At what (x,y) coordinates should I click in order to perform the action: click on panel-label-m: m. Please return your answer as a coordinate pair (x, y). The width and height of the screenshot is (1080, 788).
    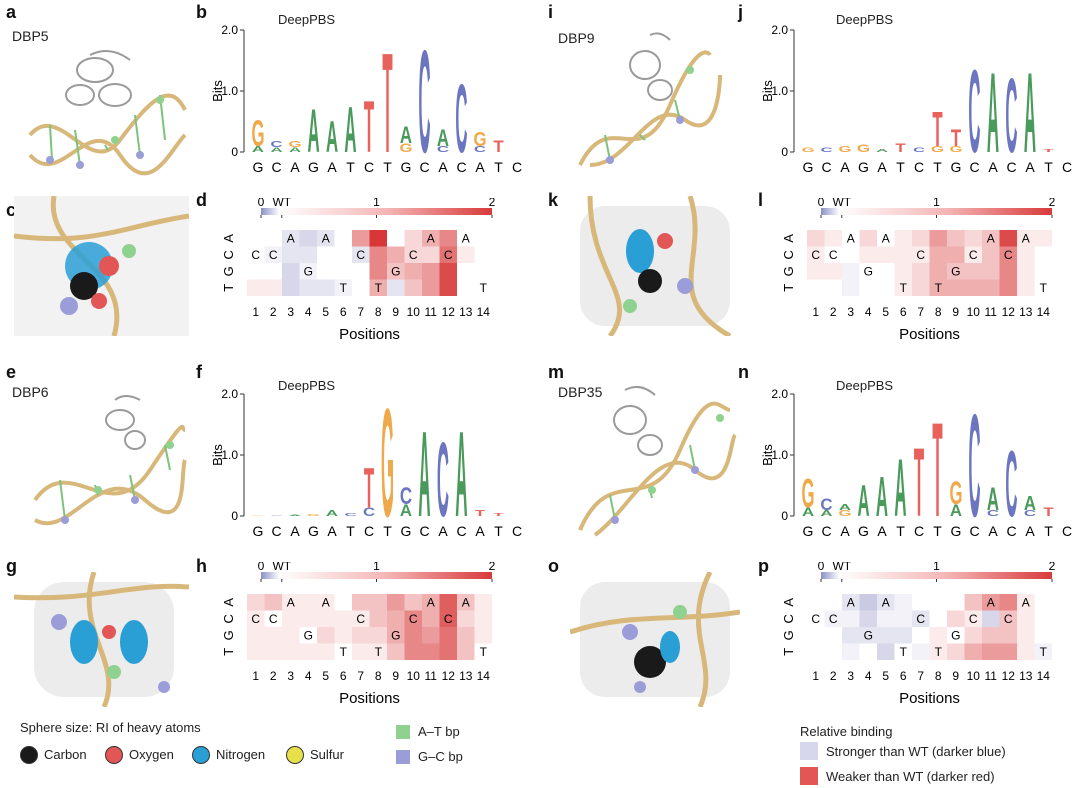
    Looking at the image, I should click on (556, 372).